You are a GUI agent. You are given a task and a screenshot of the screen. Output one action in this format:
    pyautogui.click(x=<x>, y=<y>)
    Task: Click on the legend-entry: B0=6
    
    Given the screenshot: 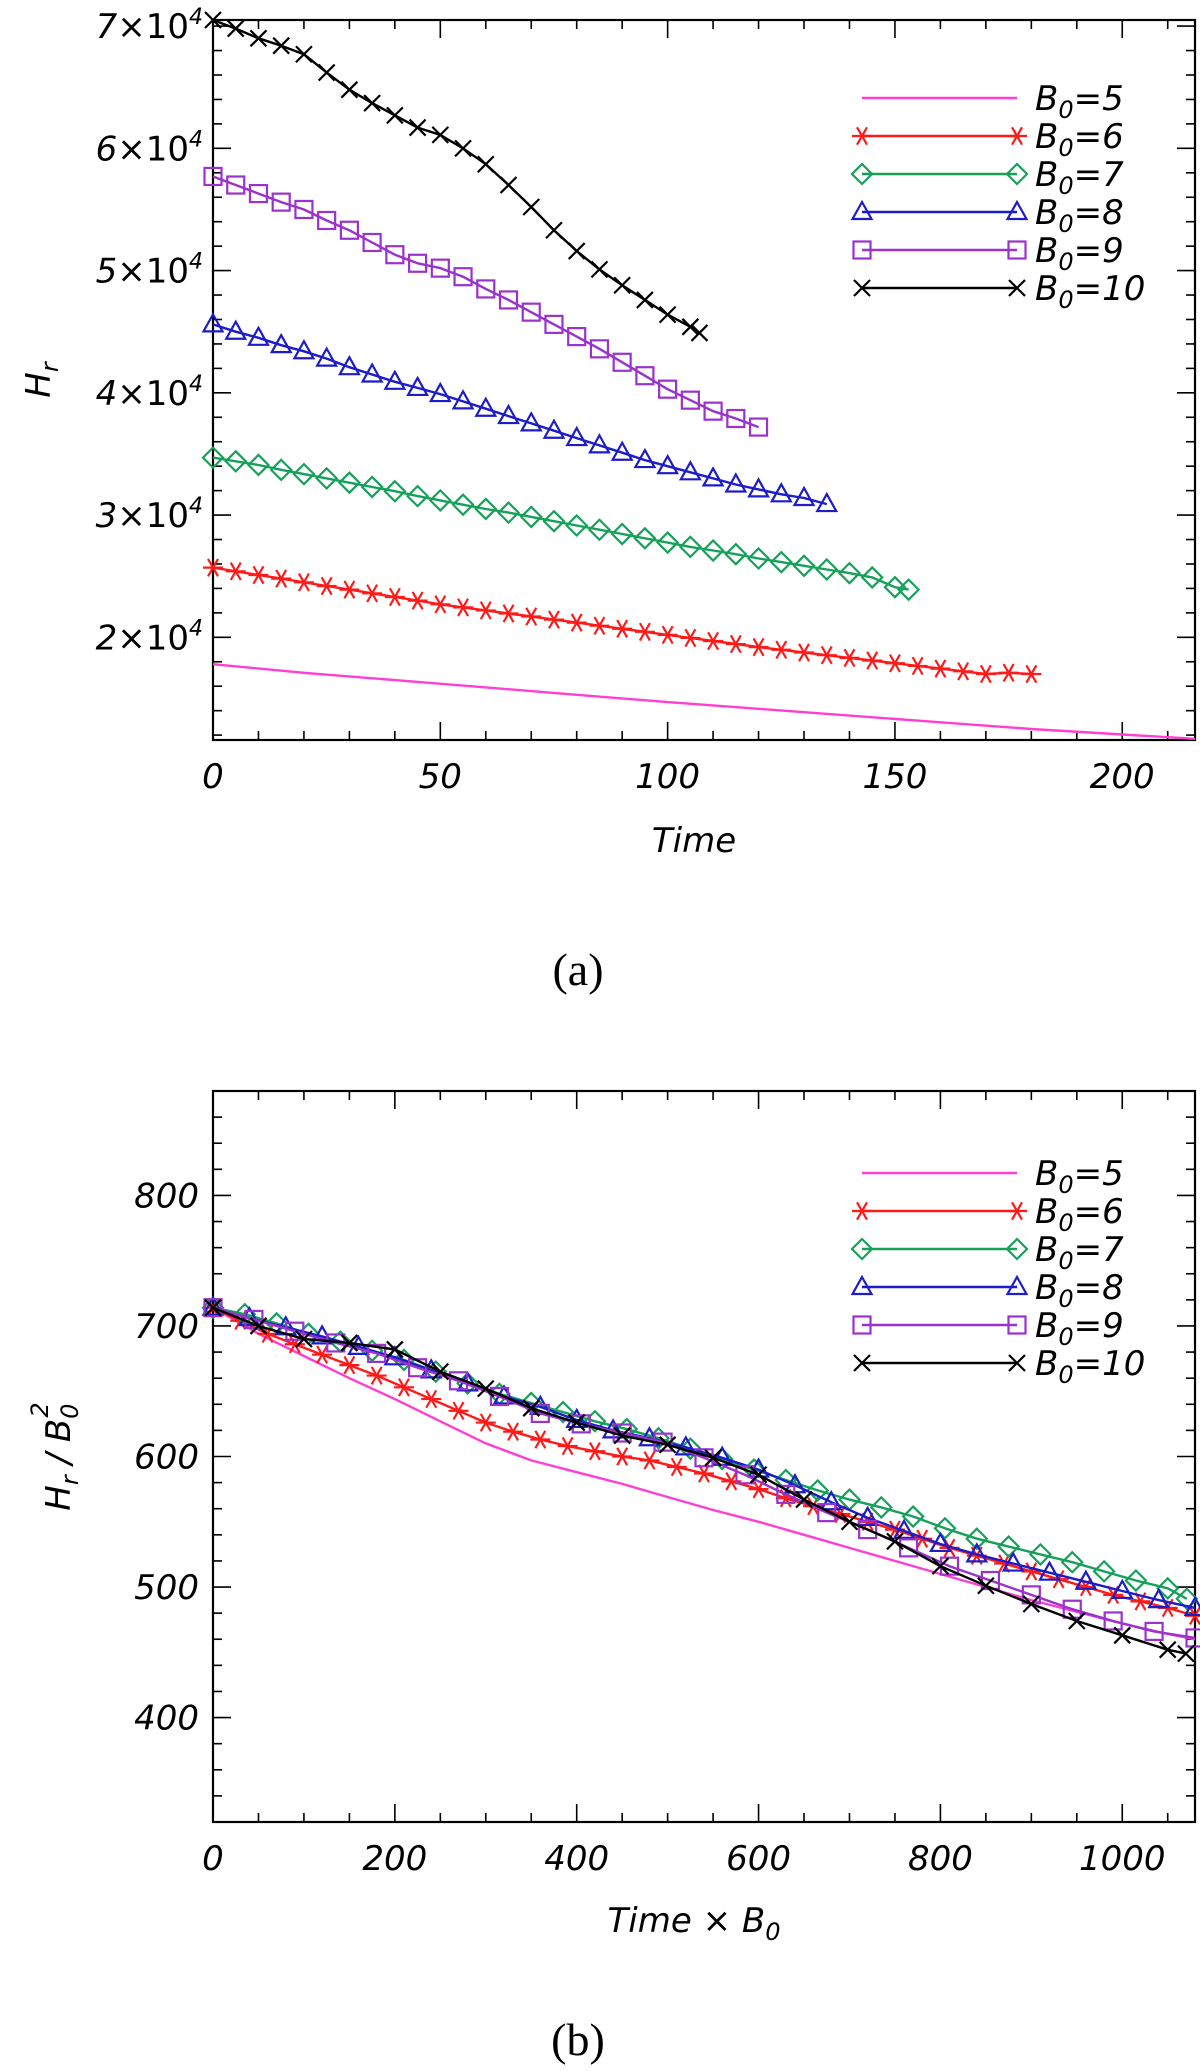 What is the action you would take?
    pyautogui.click(x=988, y=1214)
    